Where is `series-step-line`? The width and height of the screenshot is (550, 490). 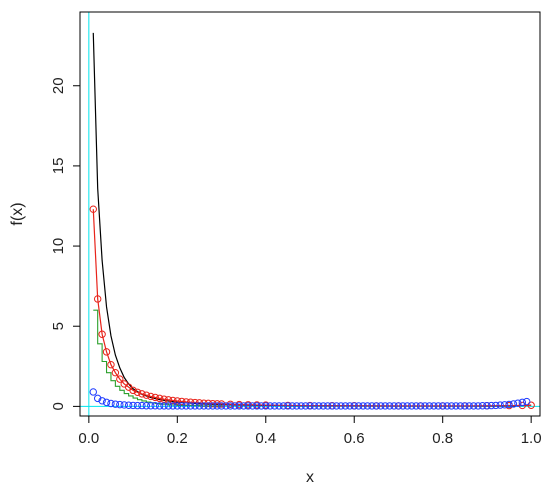 series-step-line is located at coordinates (158, 358).